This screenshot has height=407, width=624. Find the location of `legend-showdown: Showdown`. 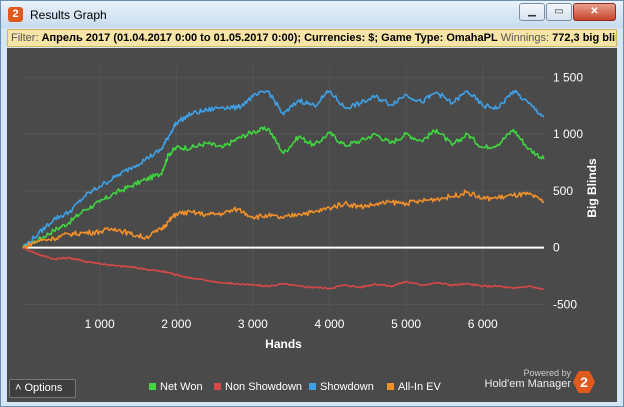

legend-showdown: Showdown is located at coordinates (341, 387).